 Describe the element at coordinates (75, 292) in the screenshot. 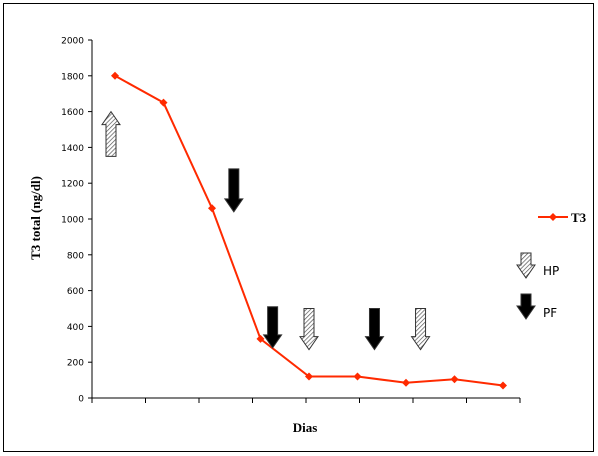

I see `y-tick-label: 600` at that location.